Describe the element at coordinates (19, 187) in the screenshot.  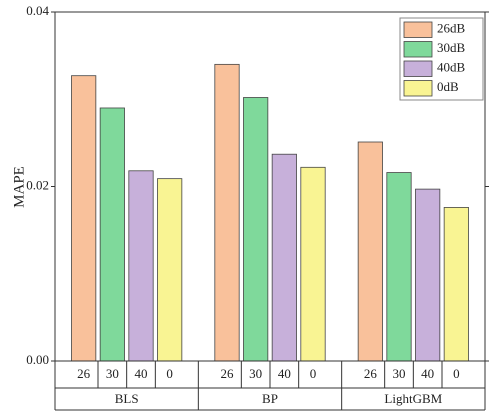
I see `y-axis-label: MAPE` at that location.